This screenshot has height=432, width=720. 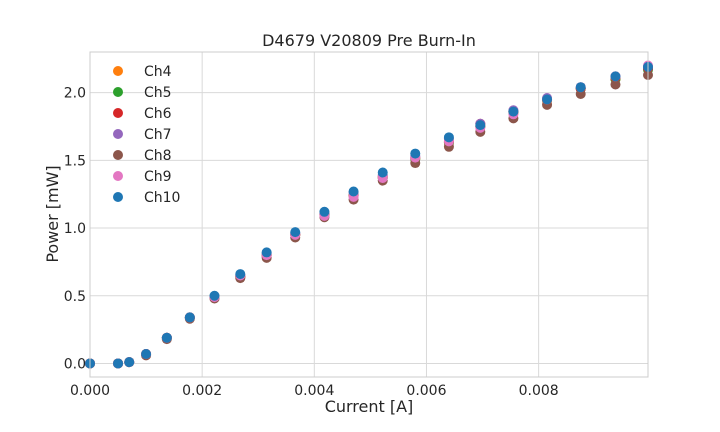 What do you see at coordinates (75, 94) in the screenshot?
I see `y-tick-label: 2.0` at bounding box center [75, 94].